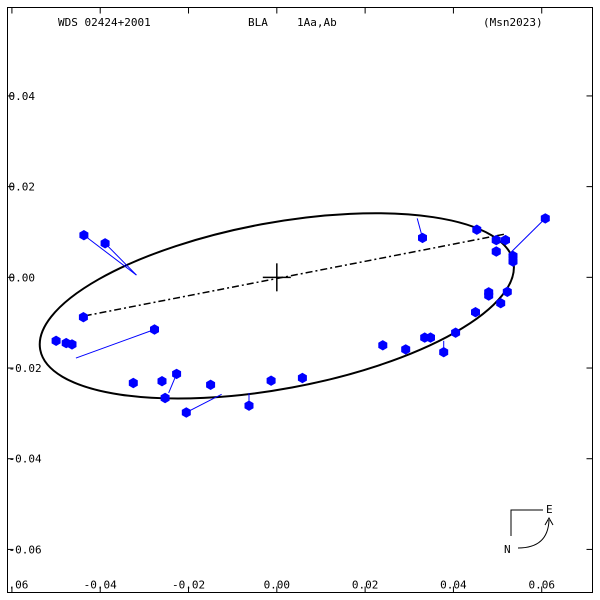 This screenshot has height=600, width=600. Describe the element at coordinates (22, 277) in the screenshot. I see `y-tick-label: 0.00` at that location.